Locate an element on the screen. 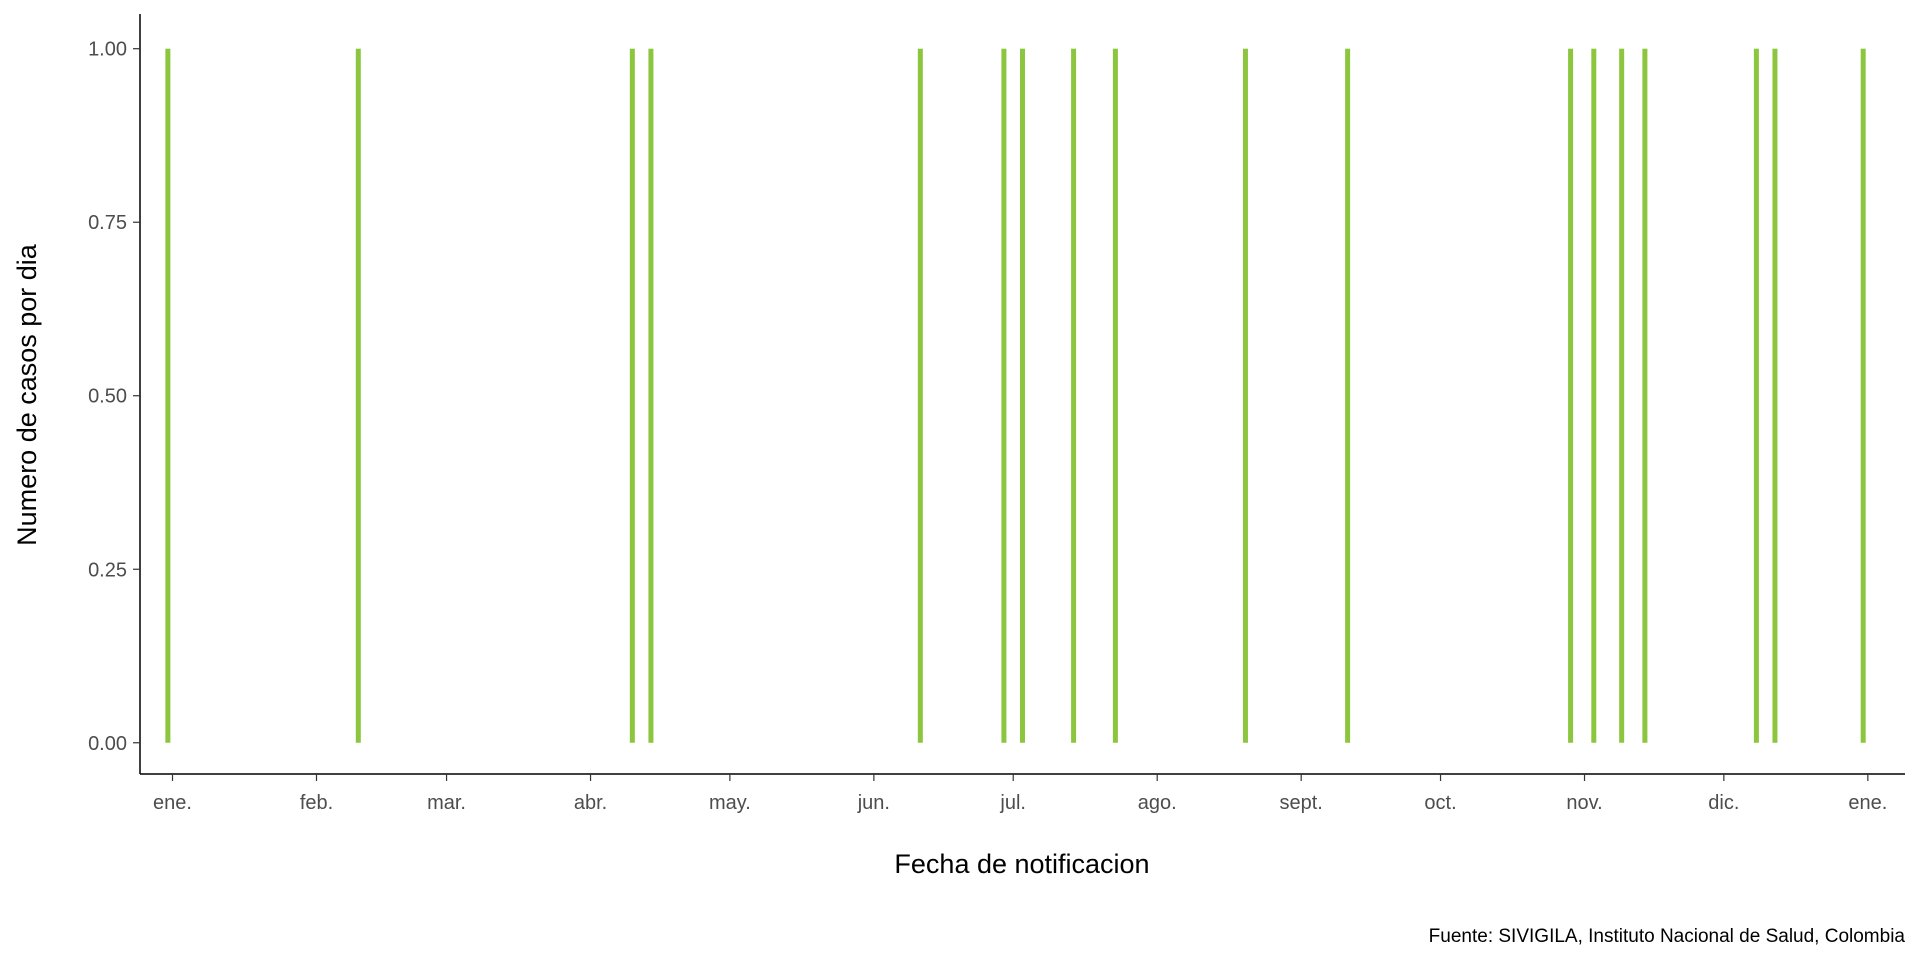 This screenshot has height=960, width=1920. x-tick-label: sept. is located at coordinates (1301, 803).